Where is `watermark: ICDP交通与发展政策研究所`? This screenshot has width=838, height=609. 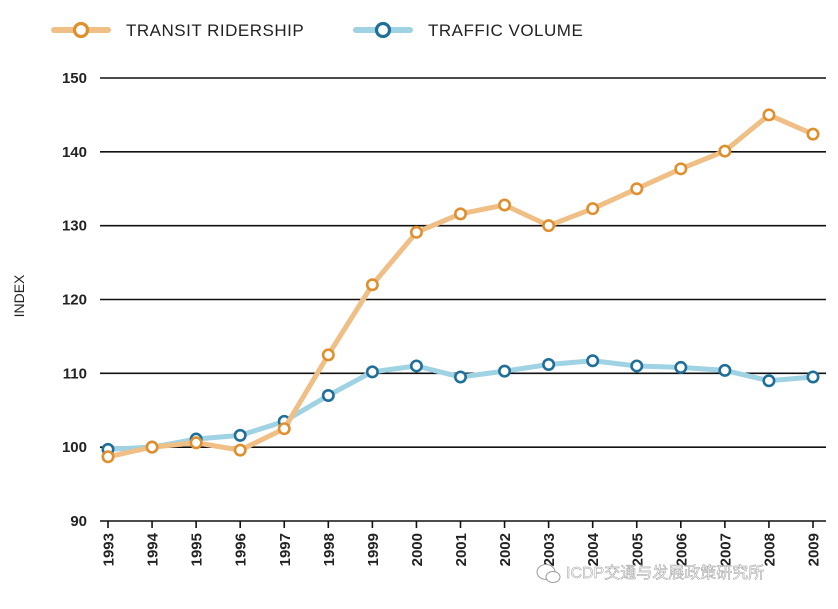
watermark: ICDP交通与发展政策研究所 is located at coordinates (650, 573).